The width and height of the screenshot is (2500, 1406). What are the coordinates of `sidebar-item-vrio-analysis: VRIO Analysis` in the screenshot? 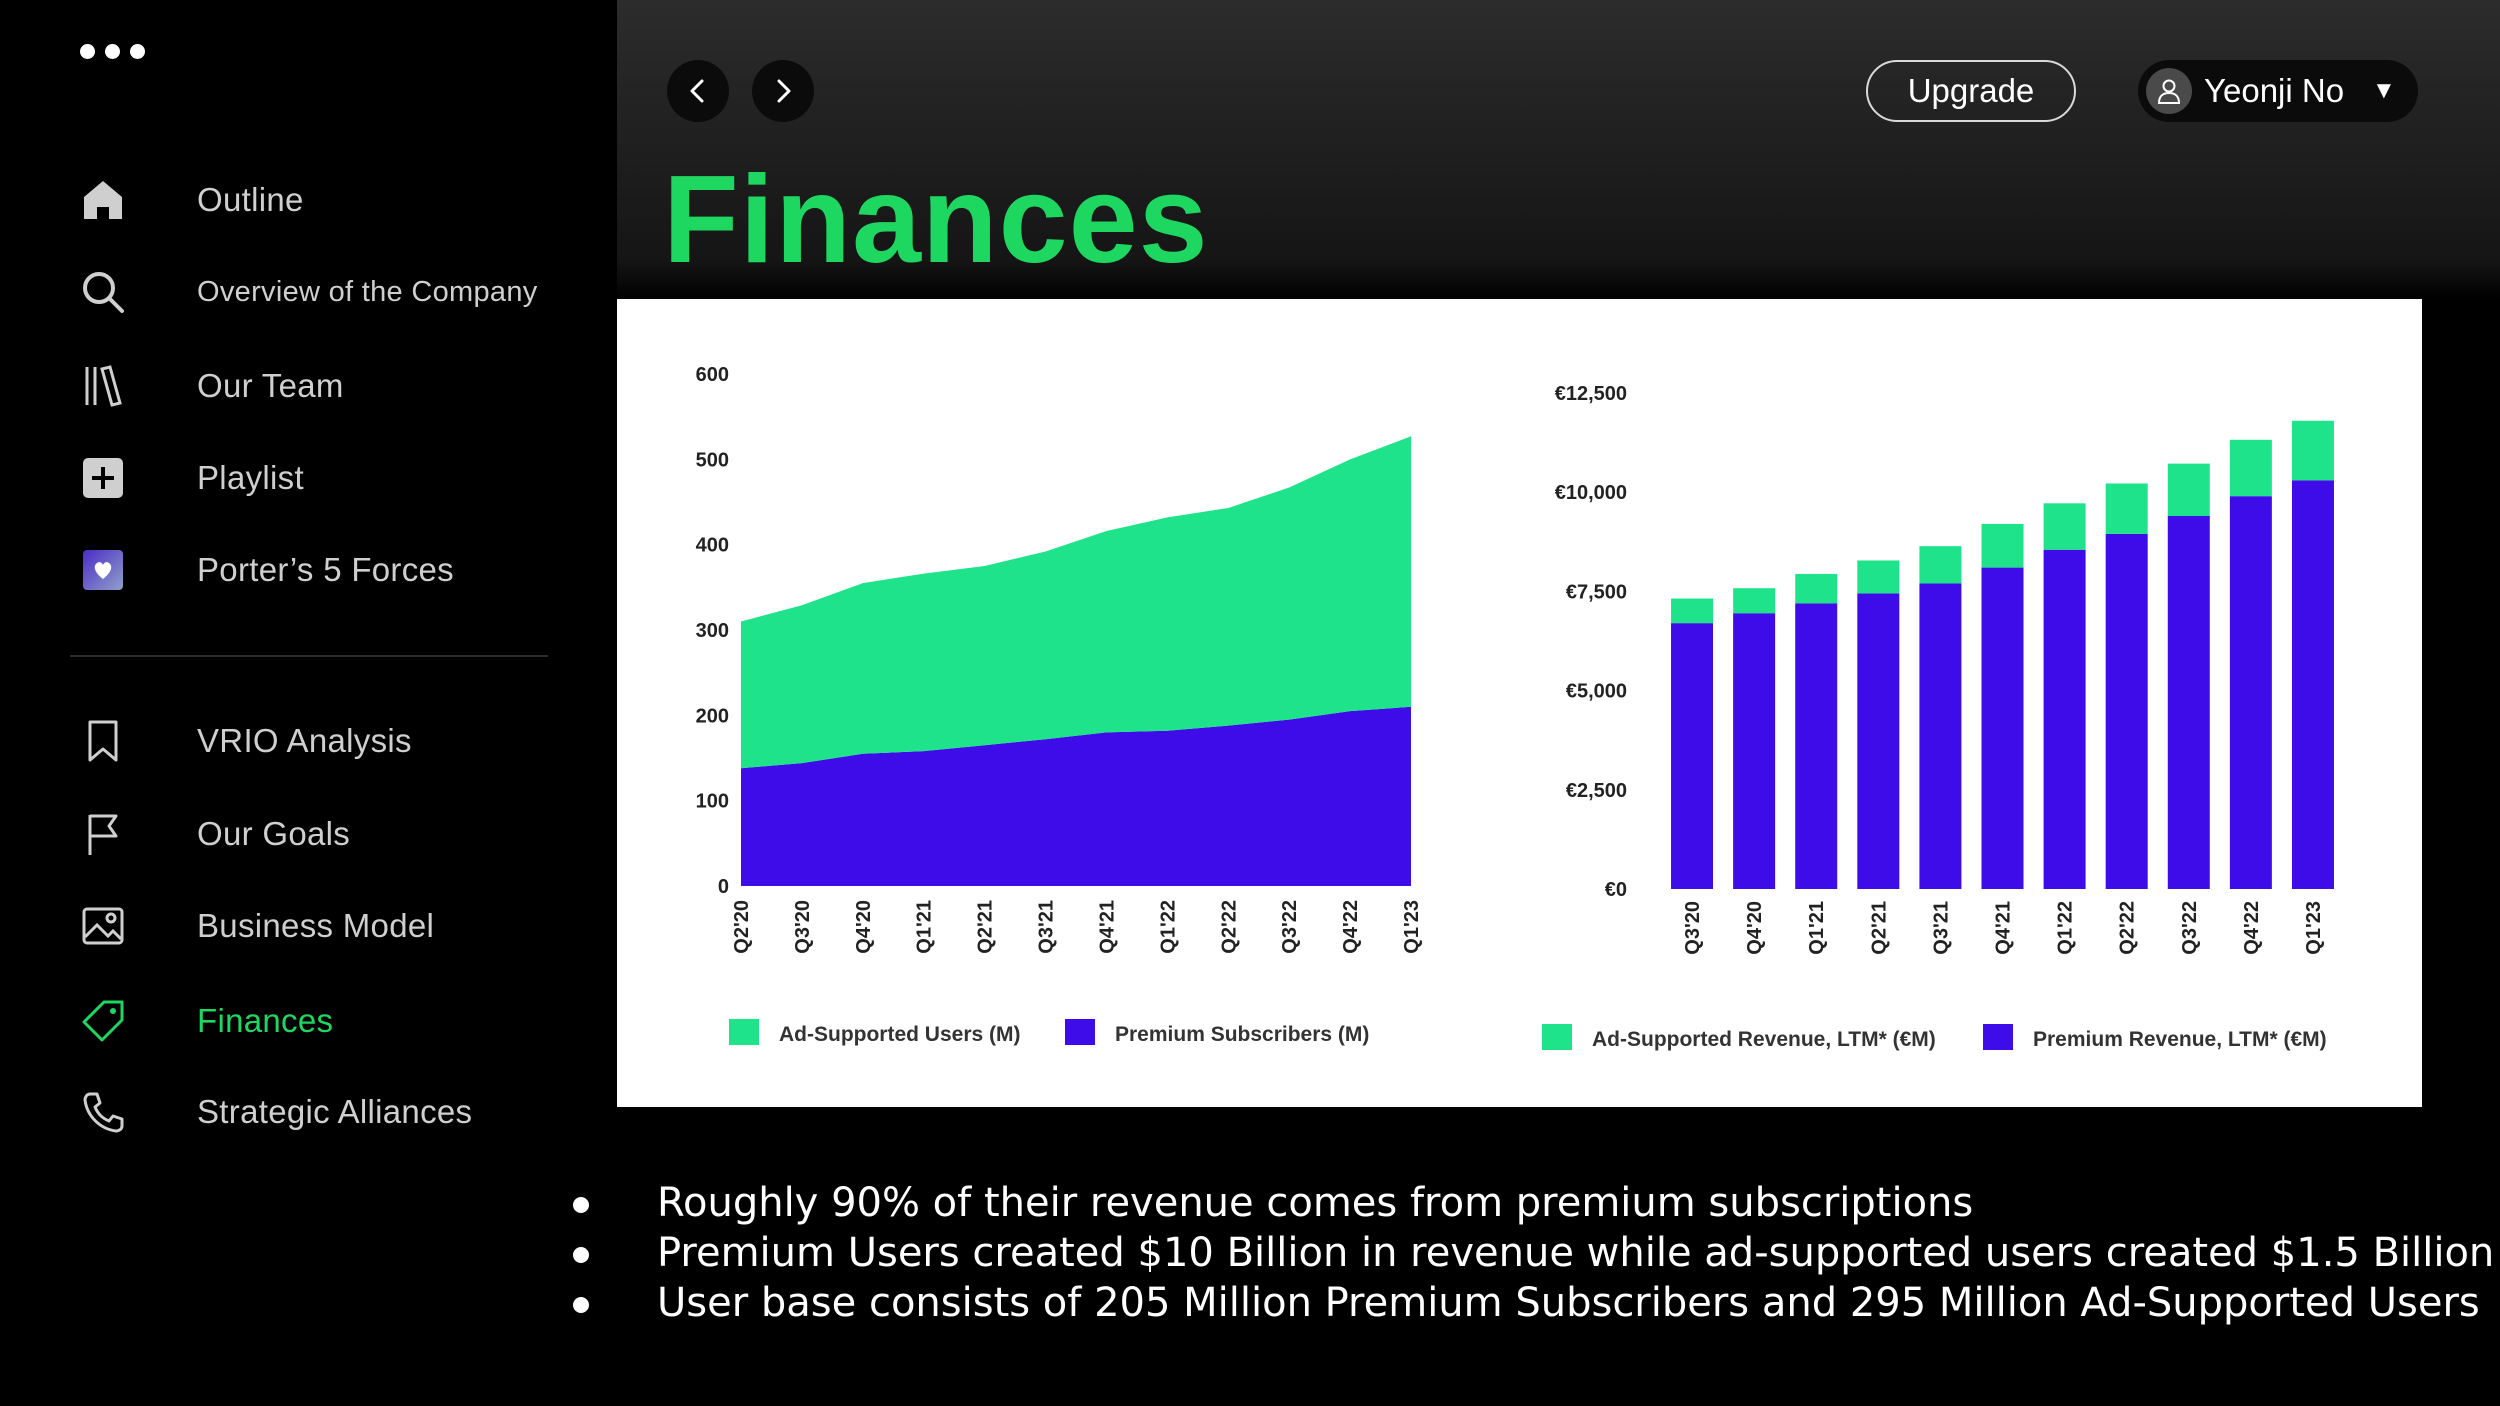 It's located at (308, 741).